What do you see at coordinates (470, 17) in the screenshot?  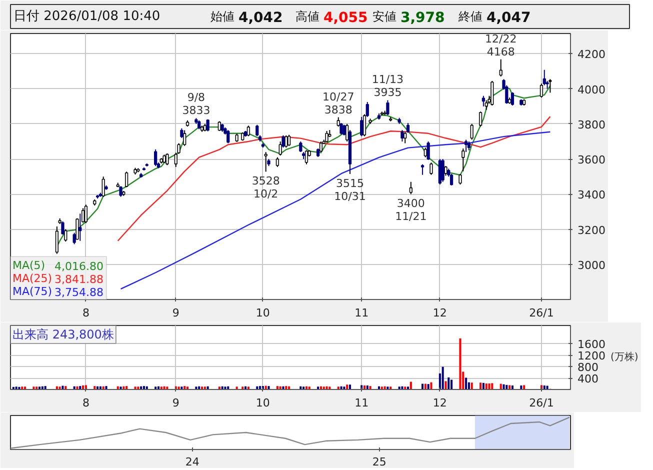 I see `text: 終値` at bounding box center [470, 17].